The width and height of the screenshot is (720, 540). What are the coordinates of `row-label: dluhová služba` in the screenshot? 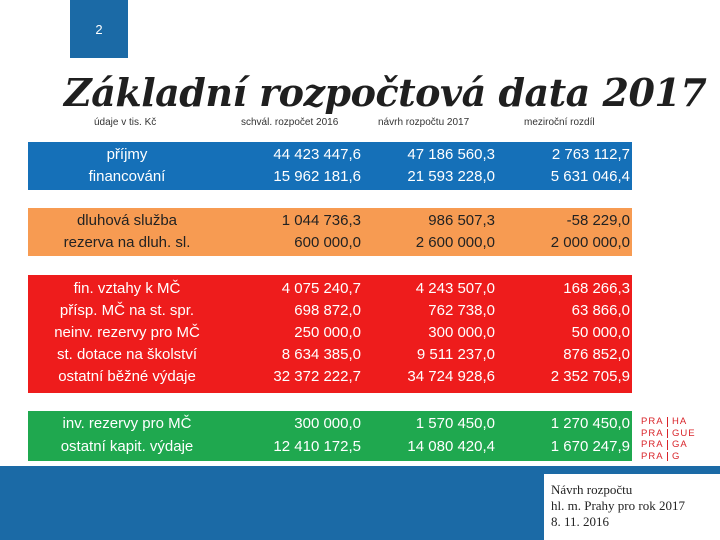 It's located at (127, 220).